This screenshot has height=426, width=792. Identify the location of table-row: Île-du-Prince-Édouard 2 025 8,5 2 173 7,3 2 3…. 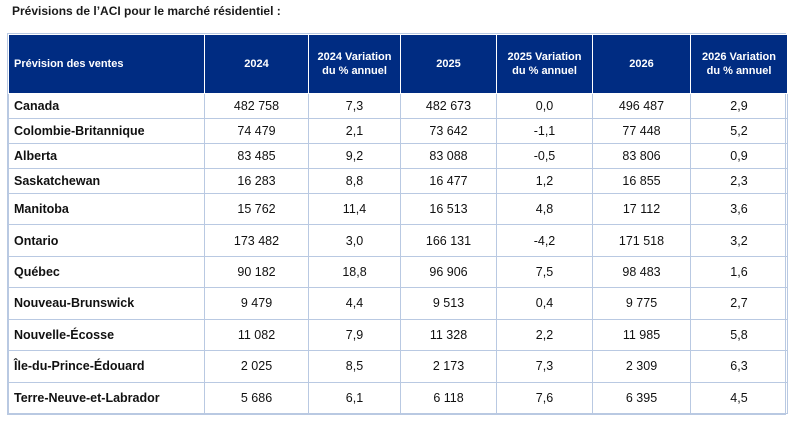
(398, 366).